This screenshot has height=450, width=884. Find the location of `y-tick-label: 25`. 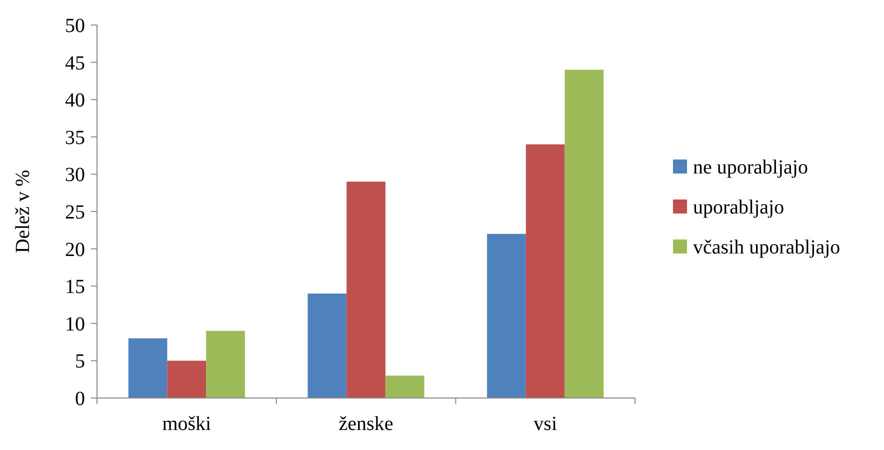

y-tick-label: 25 is located at coordinates (75, 213).